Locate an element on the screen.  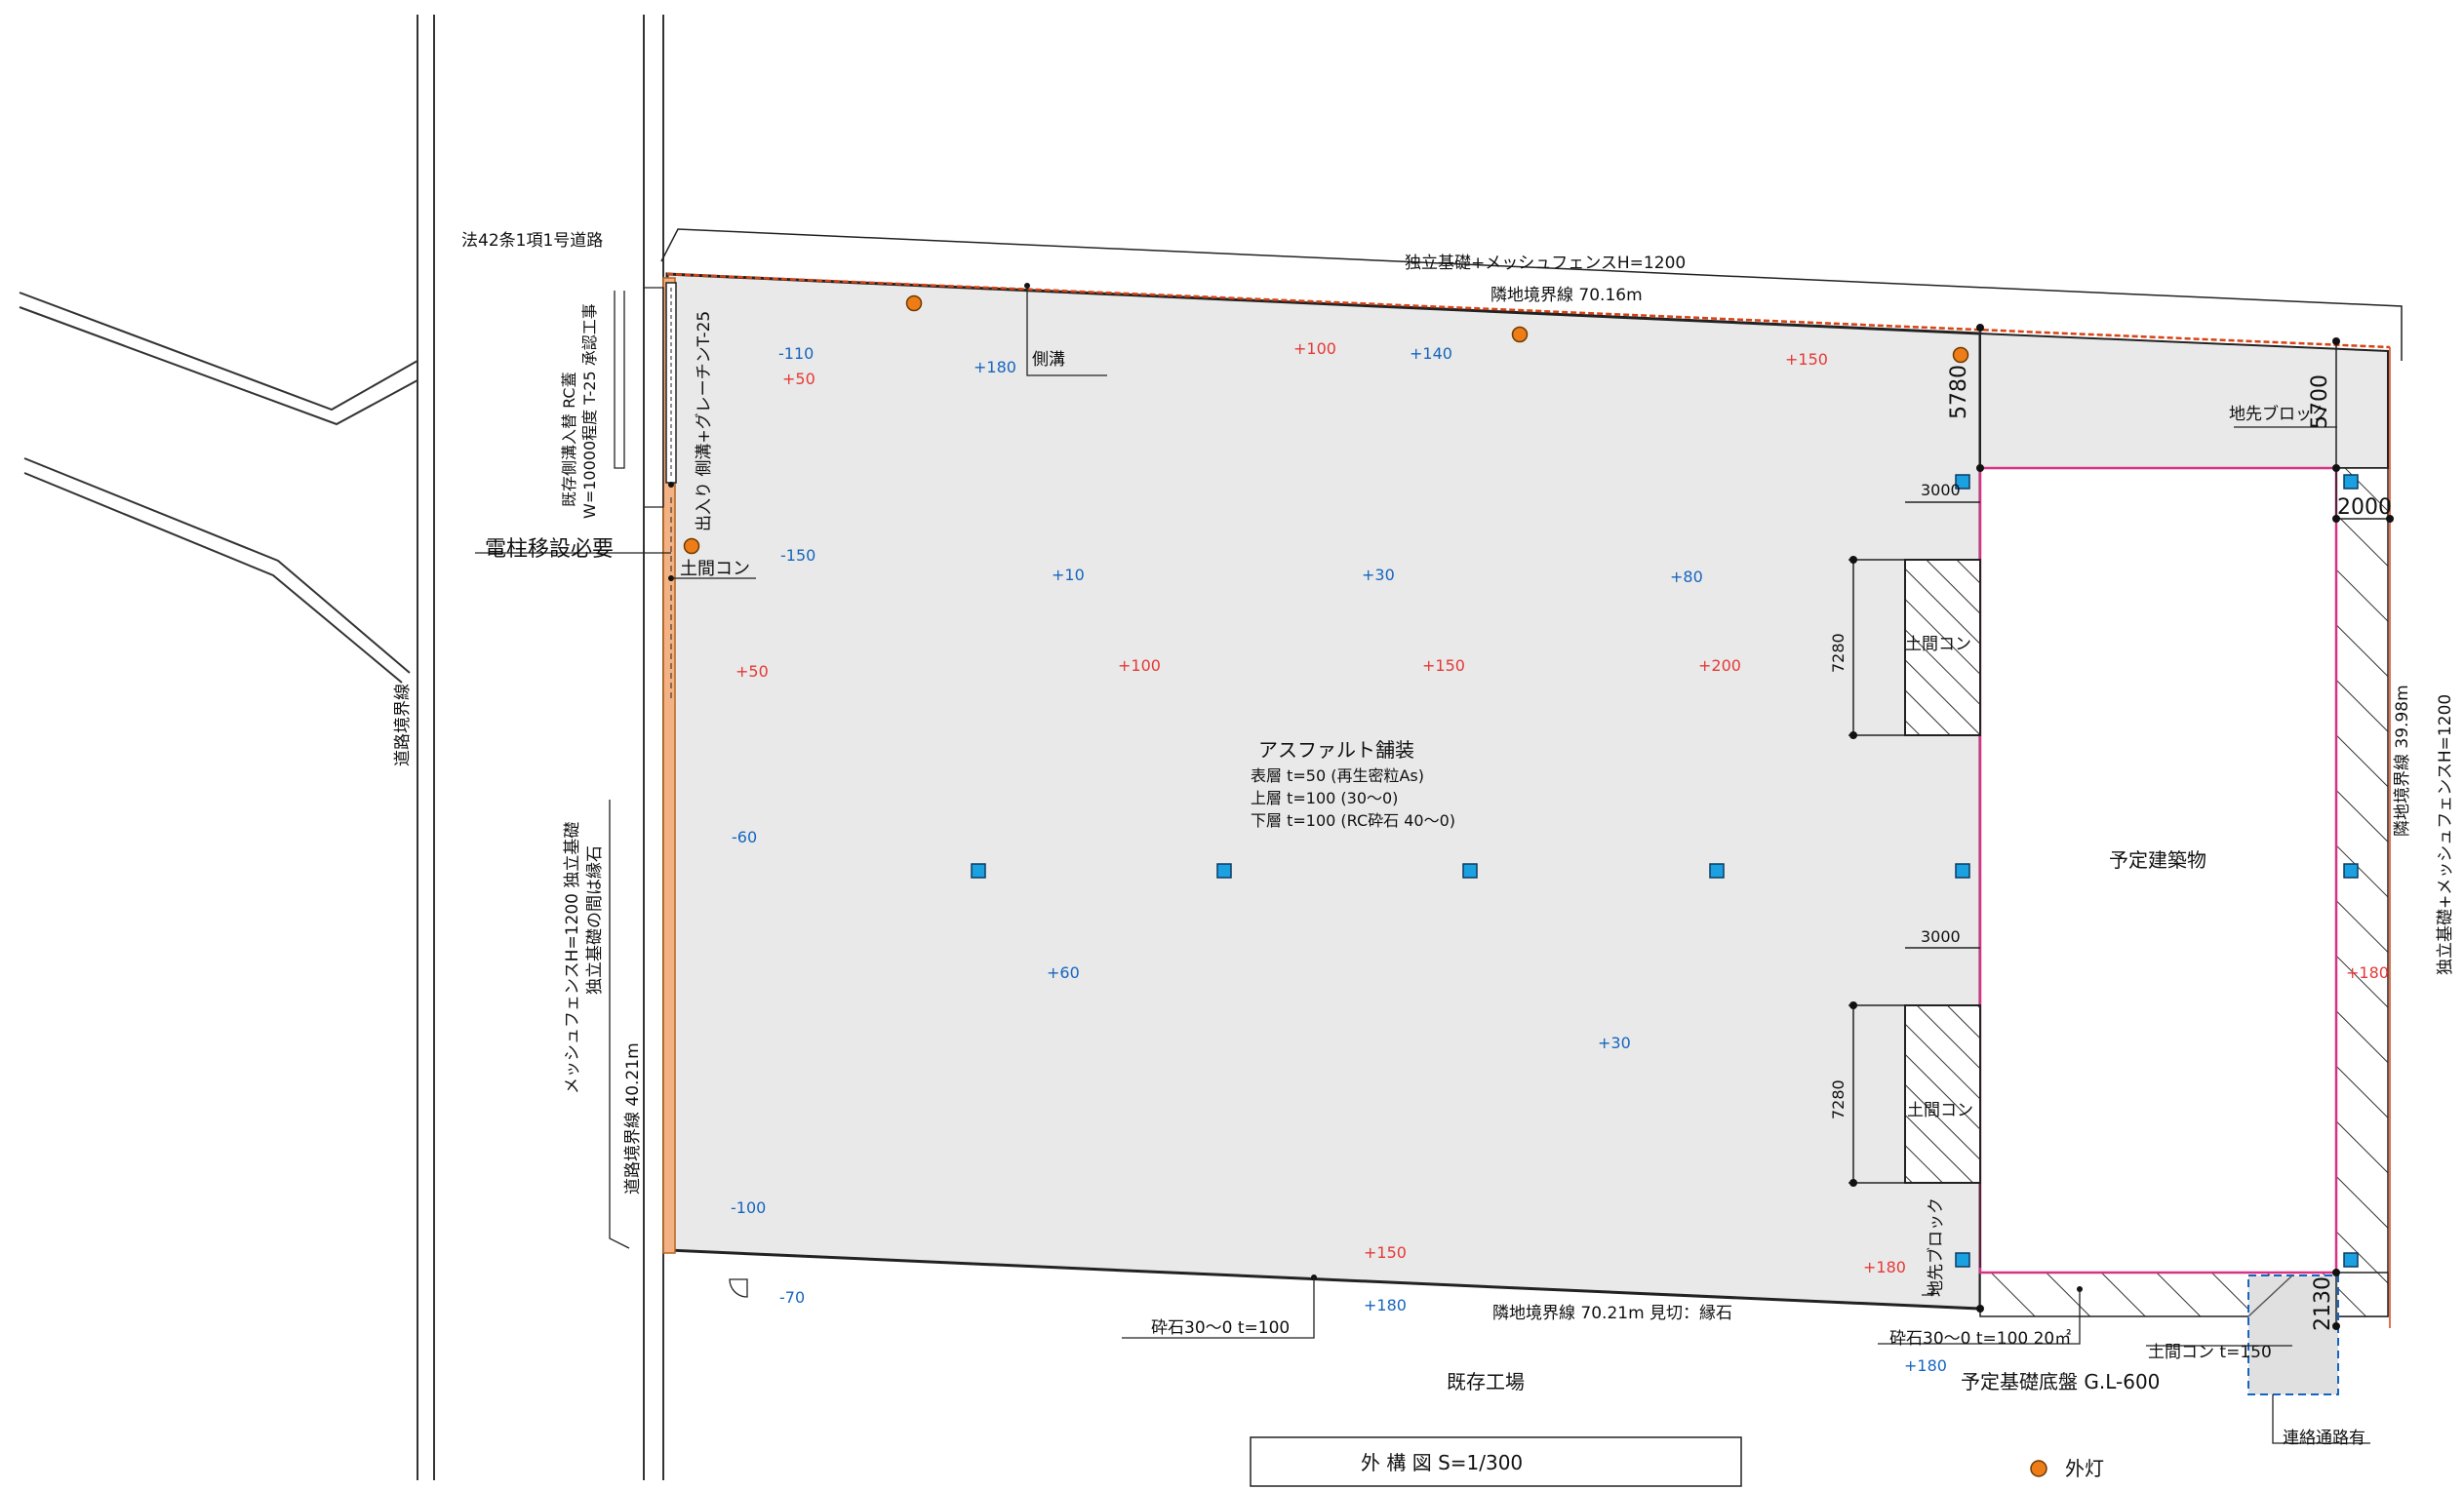
planned-building is located at coordinates (2158, 870).